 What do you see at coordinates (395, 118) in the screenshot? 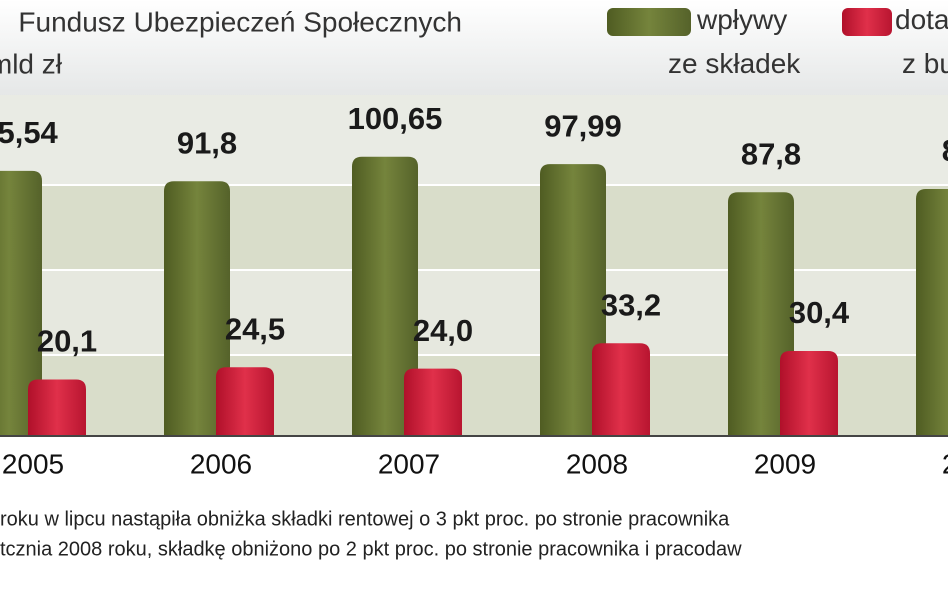
I see `data-label: 100,65` at bounding box center [395, 118].